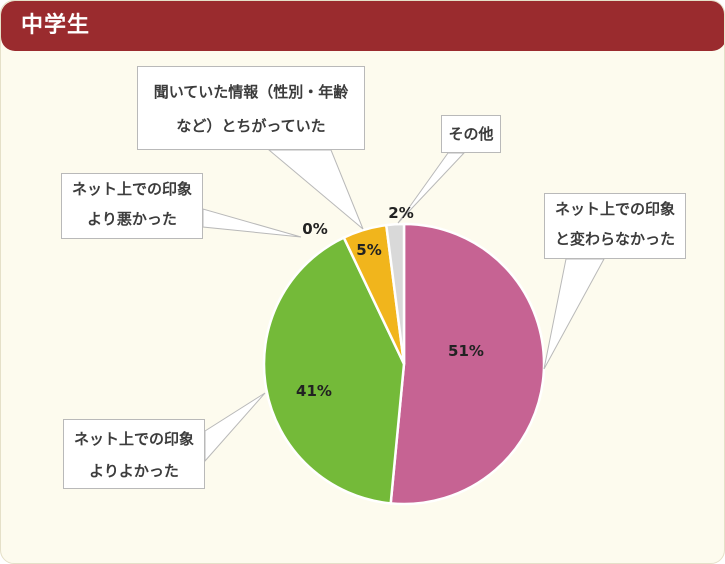 This screenshot has width=725, height=564. What do you see at coordinates (615, 226) in the screenshot?
I see `callout-same-impression: ネット上での印象 と変わらなかった` at bounding box center [615, 226].